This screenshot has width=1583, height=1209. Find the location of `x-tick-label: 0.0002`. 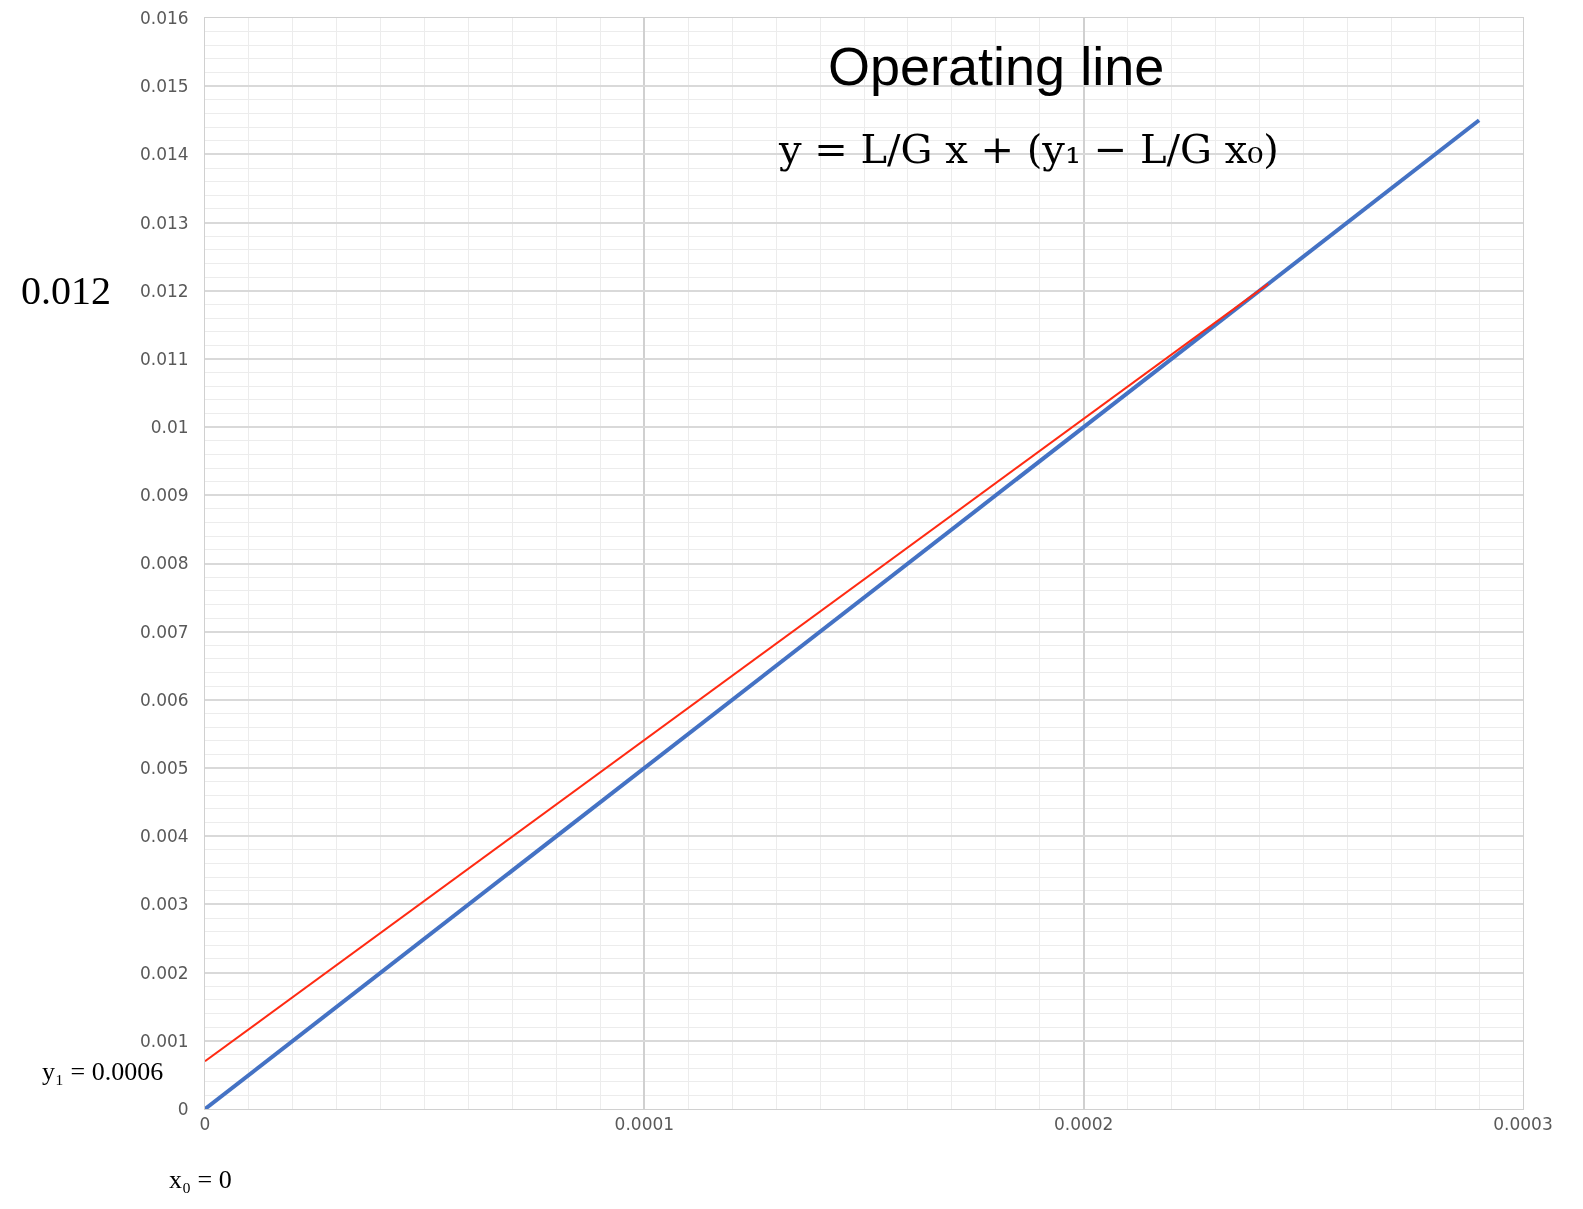

x-tick-label: 0.0002 is located at coordinates (1083, 1124).